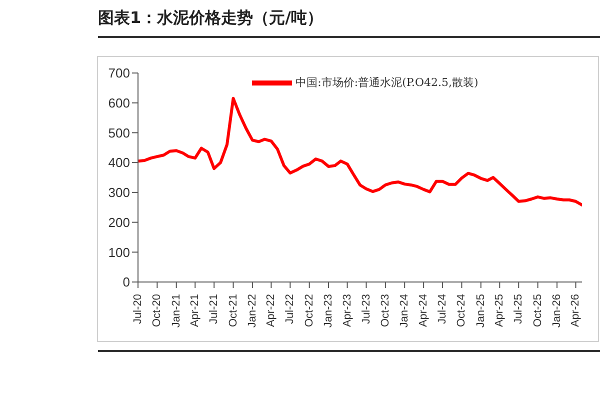 The height and width of the screenshot is (395, 600). What do you see at coordinates (309, 311) in the screenshot?
I see `x-tick-label: Oct-22` at bounding box center [309, 311].